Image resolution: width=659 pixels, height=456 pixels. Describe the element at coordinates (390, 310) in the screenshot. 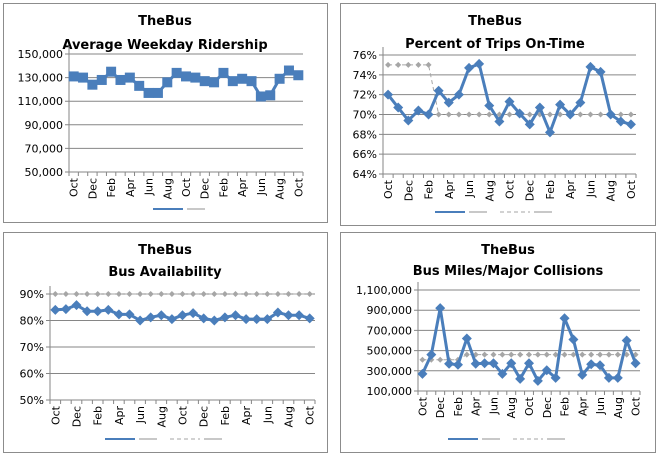

I see `y-tick-label: 900,000` at that location.